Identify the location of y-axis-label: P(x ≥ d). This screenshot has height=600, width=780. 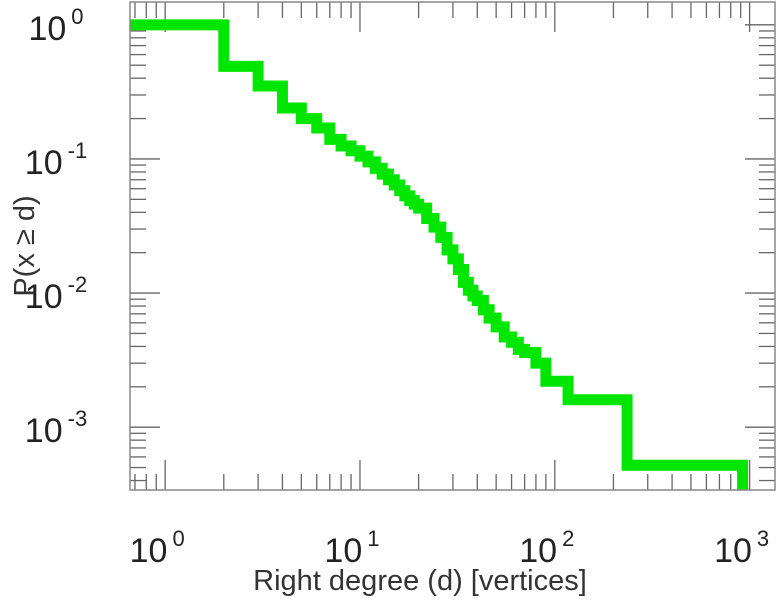
(25, 245).